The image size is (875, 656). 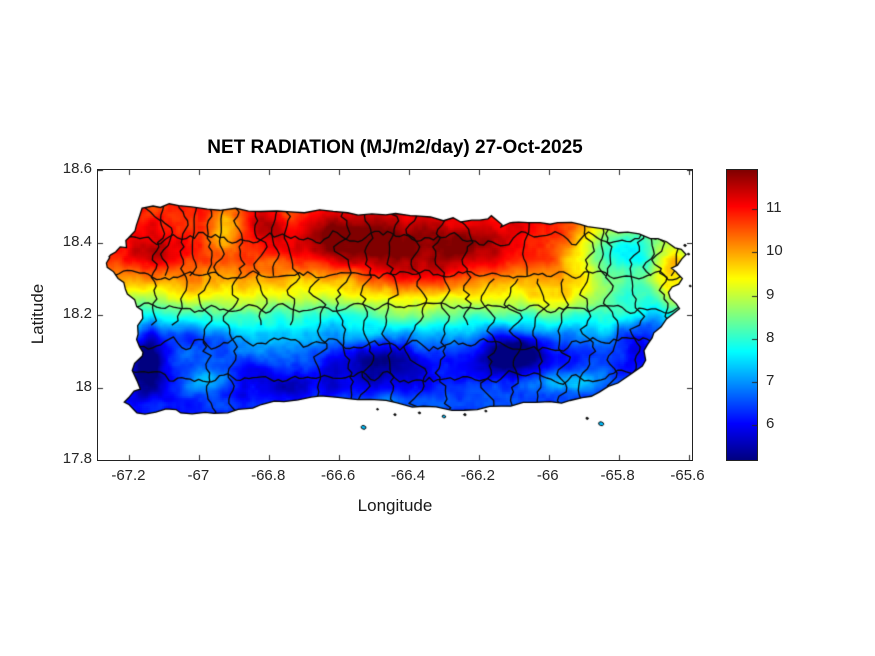 I want to click on y-tick-label: 18, so click(x=83, y=386).